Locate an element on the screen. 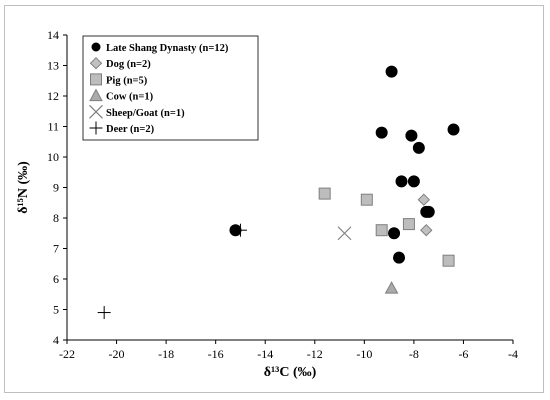  x-tick-label: -4 is located at coordinates (513, 354).